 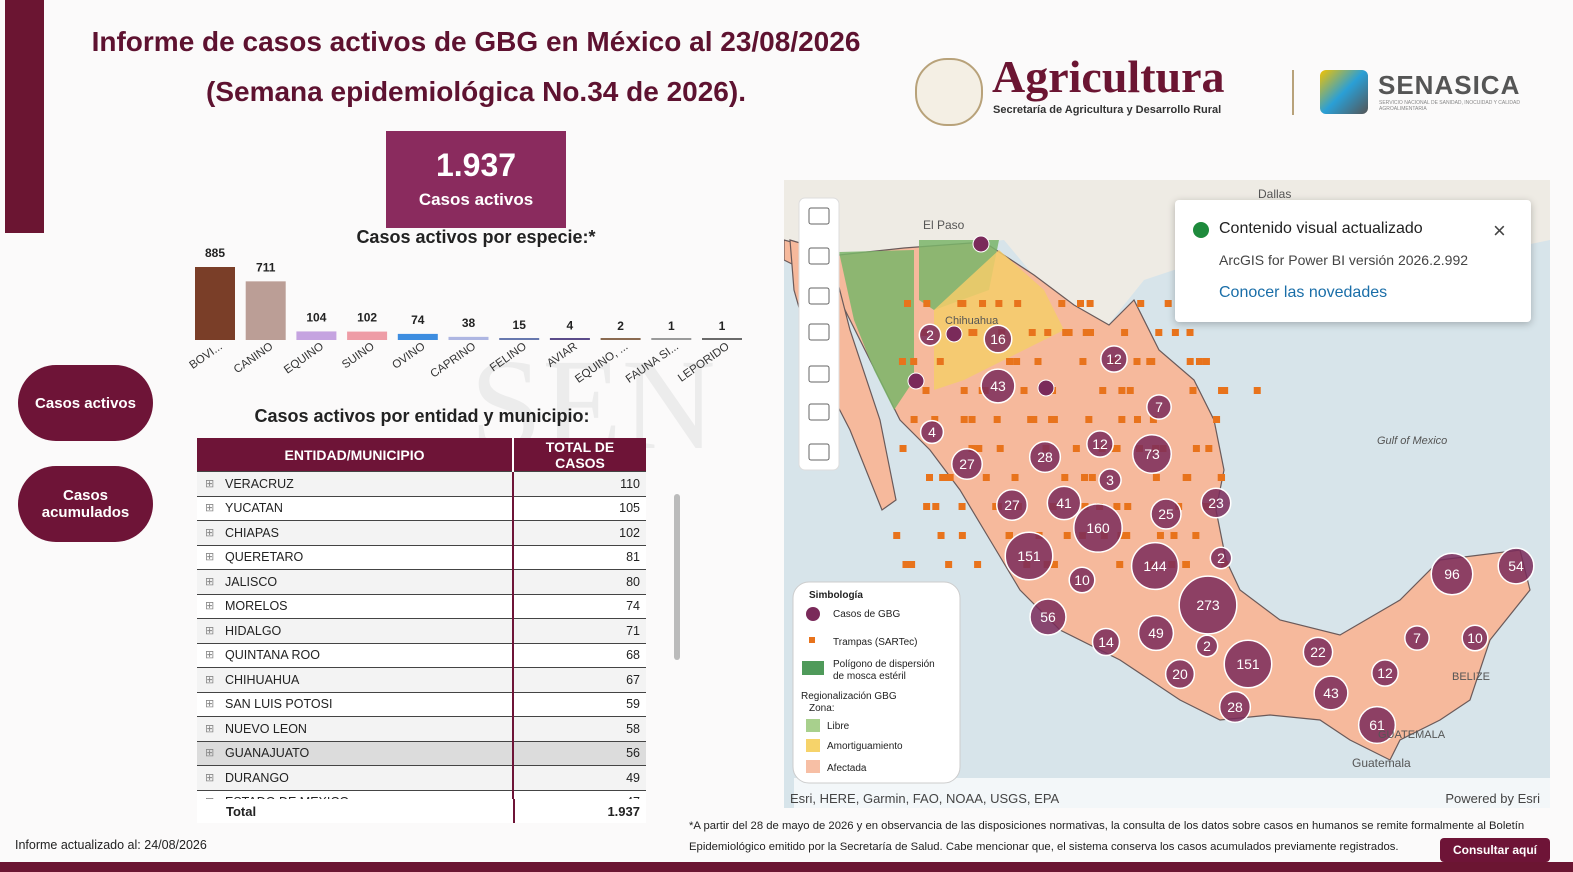 What do you see at coordinates (786, 867) in the screenshot?
I see `bottom-band` at bounding box center [786, 867].